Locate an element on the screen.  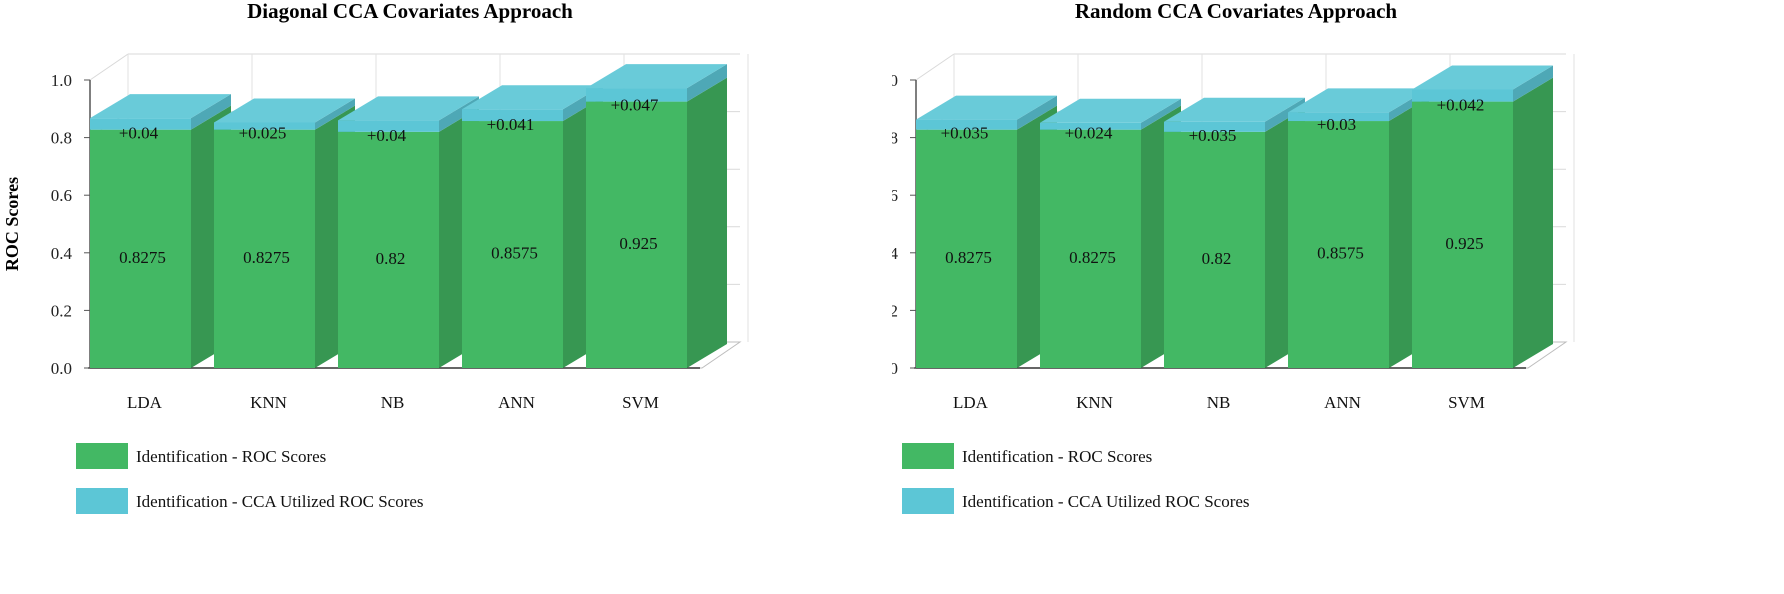
bar-group-nb: 0.82 +0.035 is located at coordinates (1234, 232).